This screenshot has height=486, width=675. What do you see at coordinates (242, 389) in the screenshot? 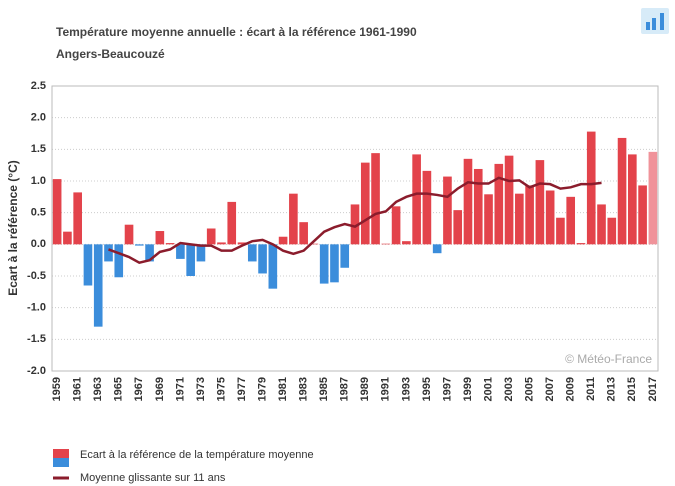
I see `x-tick-label: 1977` at bounding box center [242, 389].